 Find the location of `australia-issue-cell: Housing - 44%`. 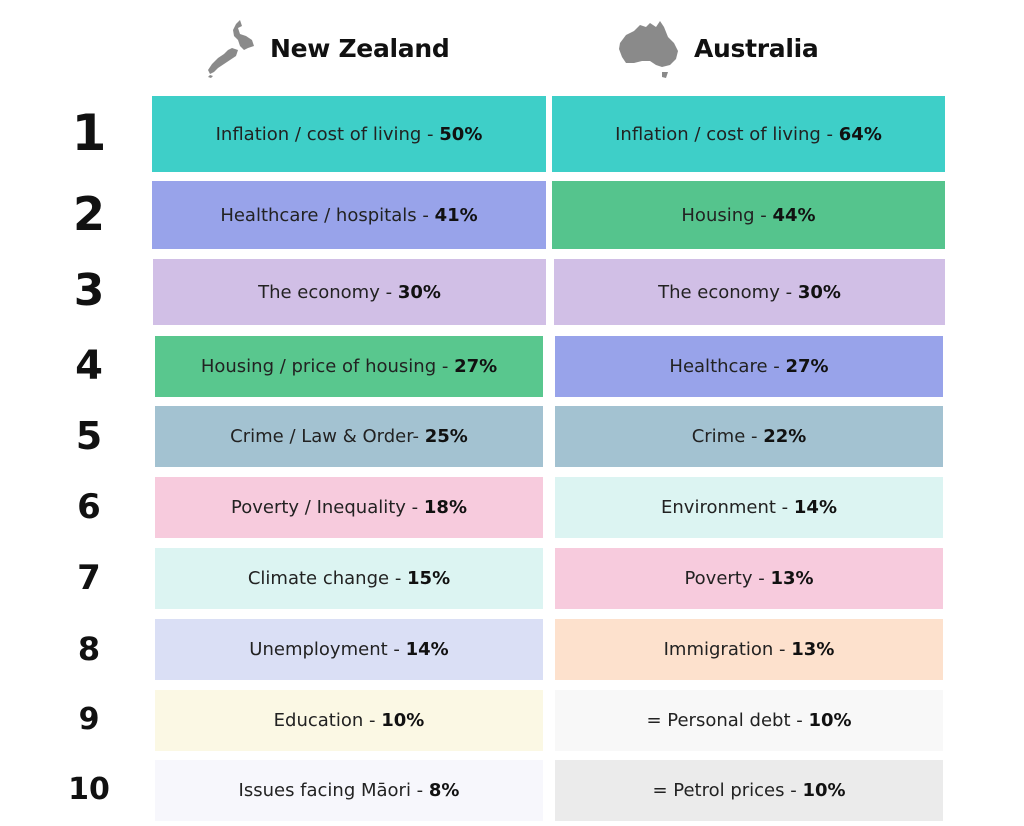

australia-issue-cell: Housing - 44% is located at coordinates (748, 215).